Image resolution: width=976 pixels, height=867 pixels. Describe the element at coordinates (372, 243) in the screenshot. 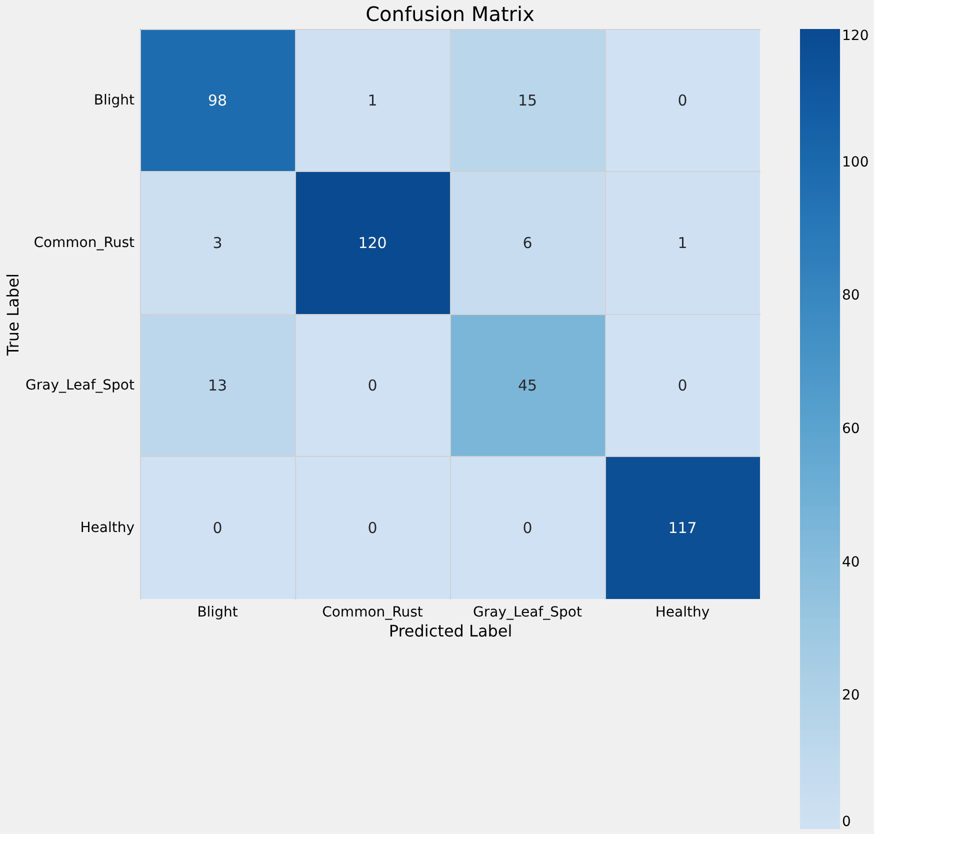

I see `data-label: 120` at that location.